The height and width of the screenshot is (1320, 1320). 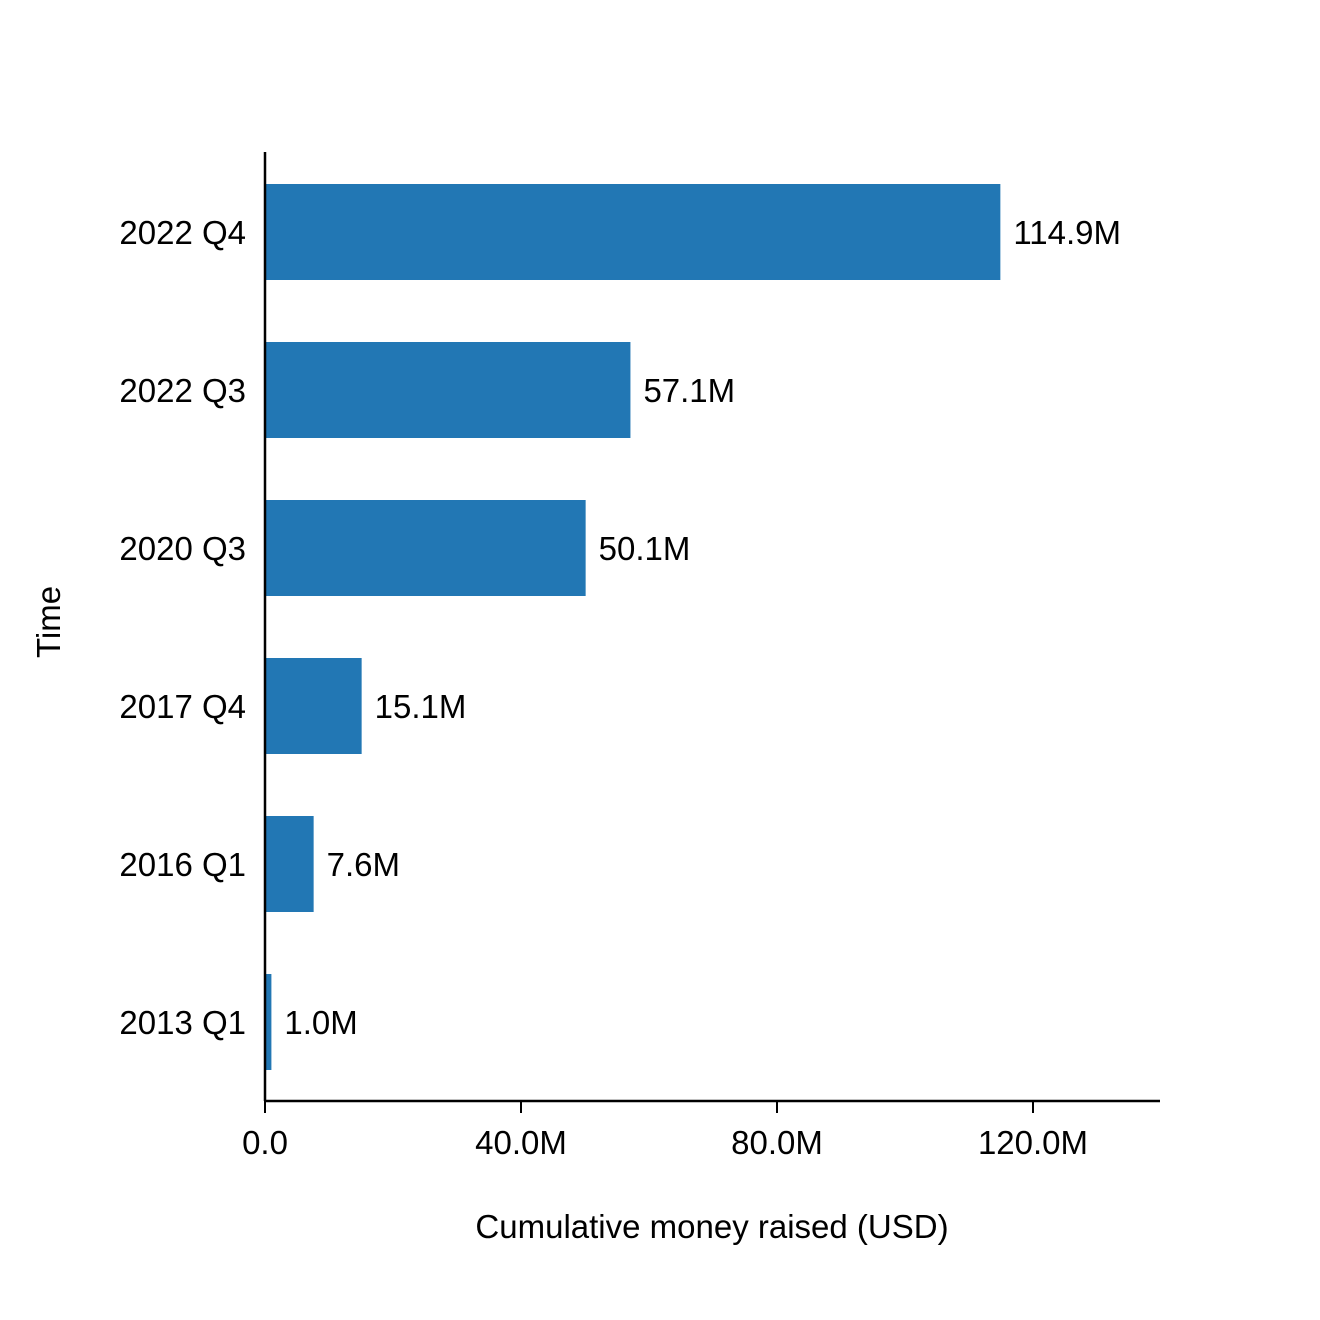 What do you see at coordinates (665, 1131) in the screenshot?
I see `x-ticks: 0.0 40.0M 80.0M 120.0M` at bounding box center [665, 1131].